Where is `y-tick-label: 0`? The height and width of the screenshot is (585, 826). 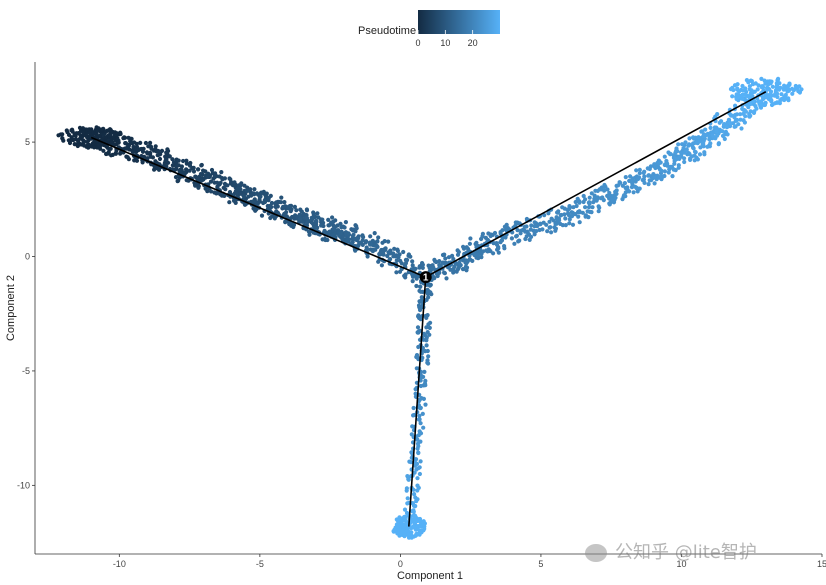
y-tick-label: 0 is located at coordinates (27, 257).